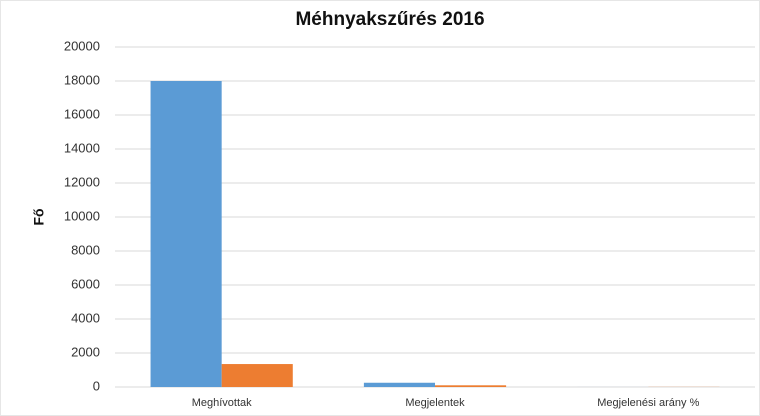 This screenshot has height=416, width=760. I want to click on y-tick-label: 20000, so click(82, 45).